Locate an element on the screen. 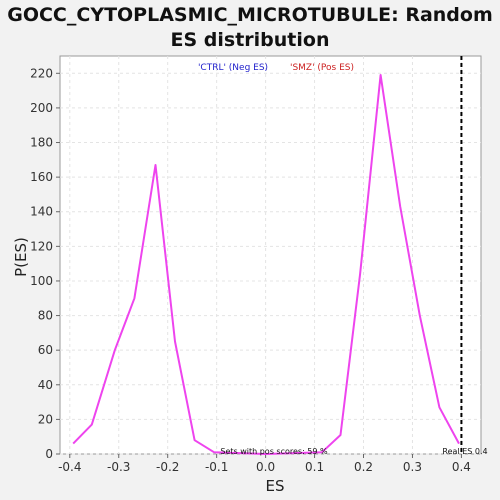 This screenshot has height=500, width=500. y-tick-label: 160 is located at coordinates (41, 177).